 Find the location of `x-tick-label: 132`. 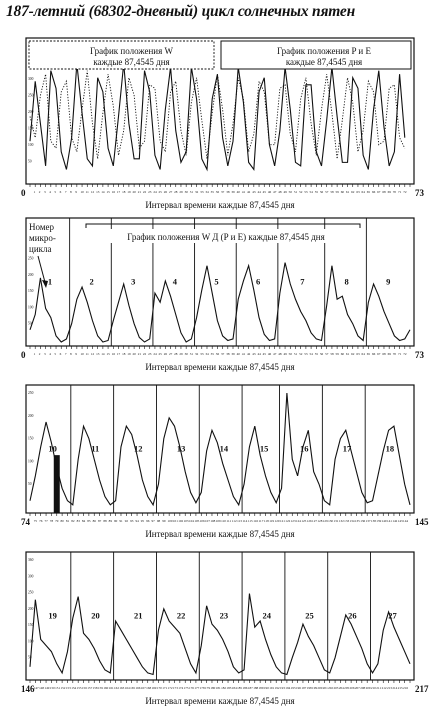

x-tick-label: 132 is located at coordinates (341, 521).